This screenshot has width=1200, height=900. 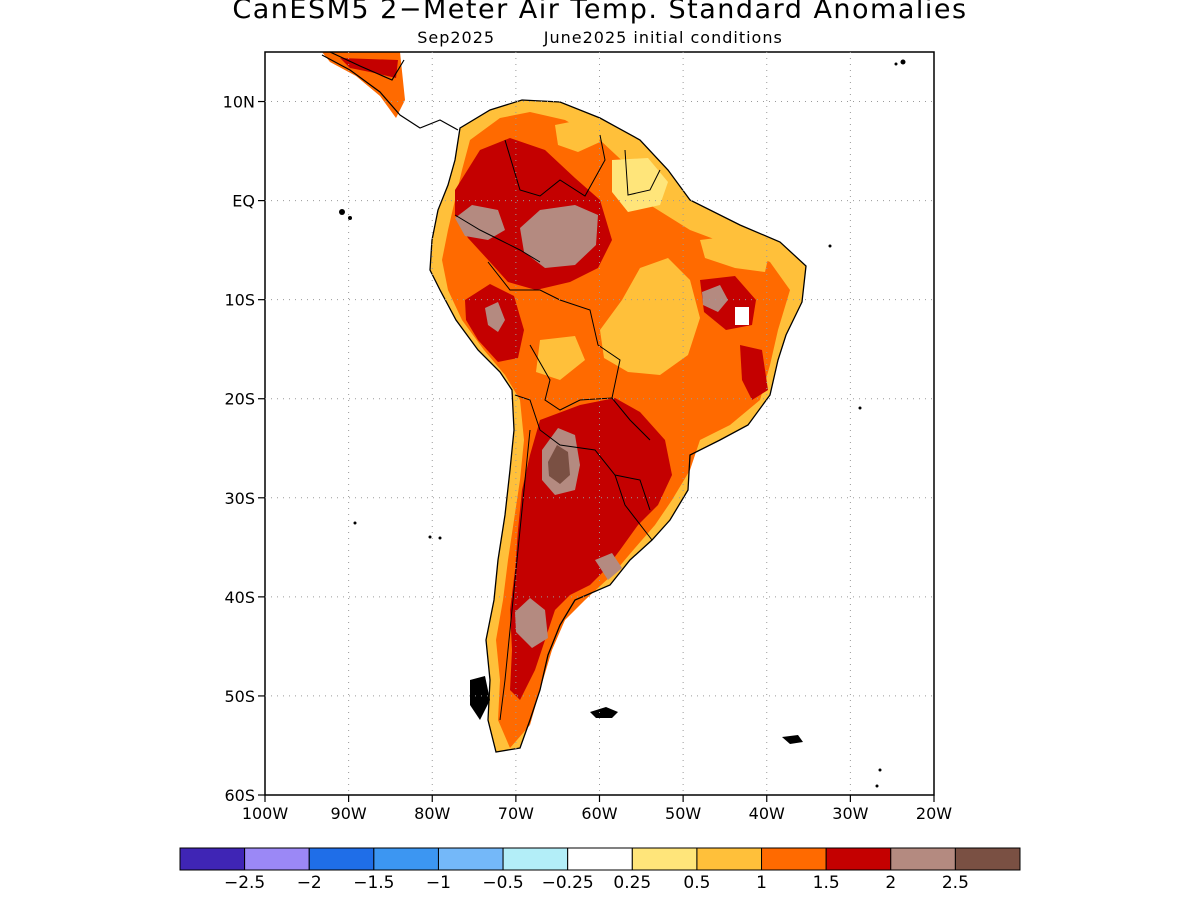 I want to click on anomaly-patch-central-brazil, so click(x=650, y=316).